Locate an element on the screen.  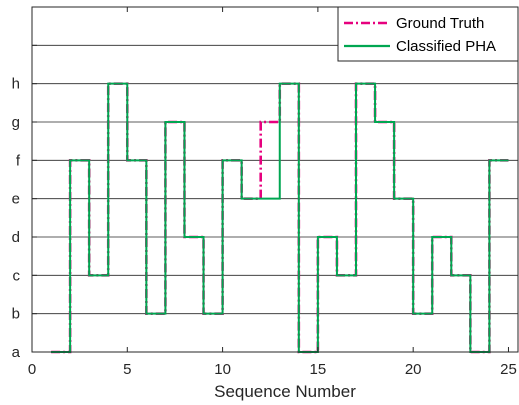
y-tick-label-g: g is located at coordinates (16, 122).